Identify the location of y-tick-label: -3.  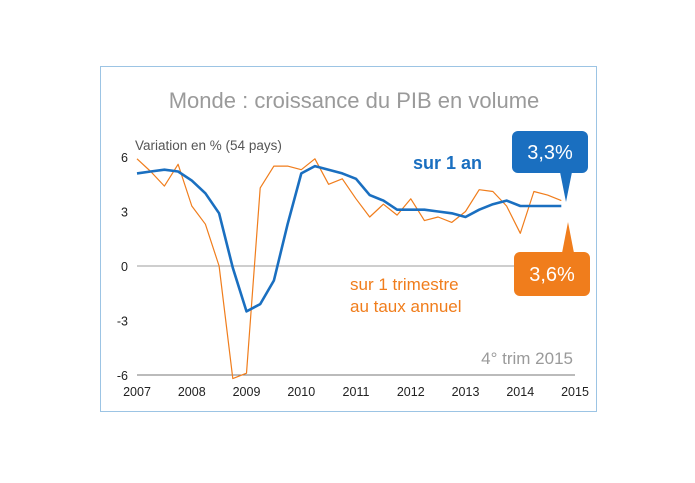
(122, 322).